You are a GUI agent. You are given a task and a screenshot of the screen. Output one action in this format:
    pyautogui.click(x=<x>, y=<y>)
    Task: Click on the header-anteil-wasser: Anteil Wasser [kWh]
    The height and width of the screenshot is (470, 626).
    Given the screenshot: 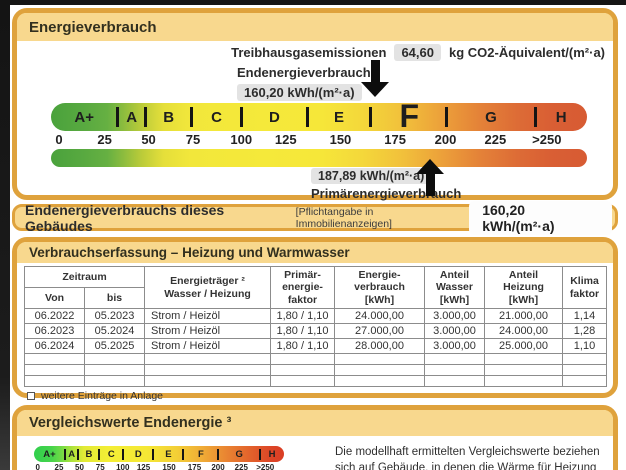 What is the action you would take?
    pyautogui.click(x=454, y=287)
    